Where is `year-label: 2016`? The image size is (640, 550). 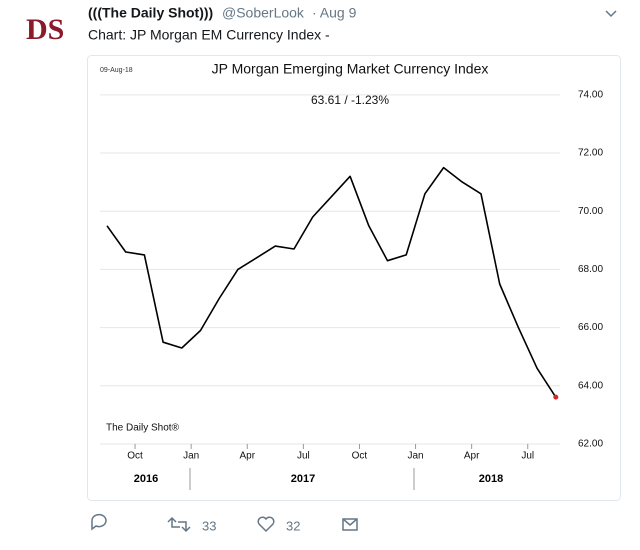 year-label: 2016 is located at coordinates (146, 479).